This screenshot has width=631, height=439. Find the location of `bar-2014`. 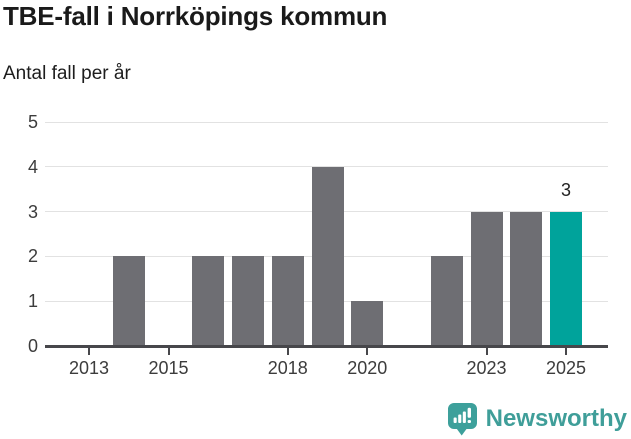

bar-2014 is located at coordinates (128, 300).